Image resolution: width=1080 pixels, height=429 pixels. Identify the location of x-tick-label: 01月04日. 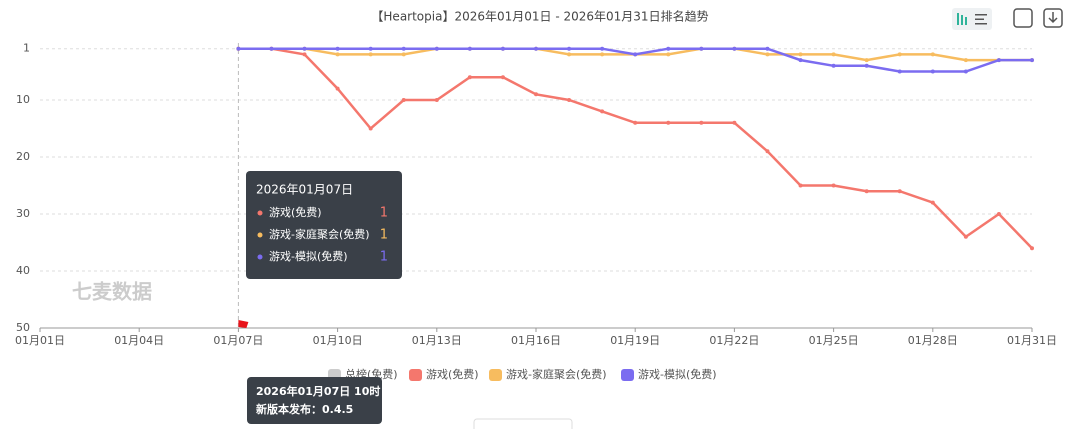
(139, 340).